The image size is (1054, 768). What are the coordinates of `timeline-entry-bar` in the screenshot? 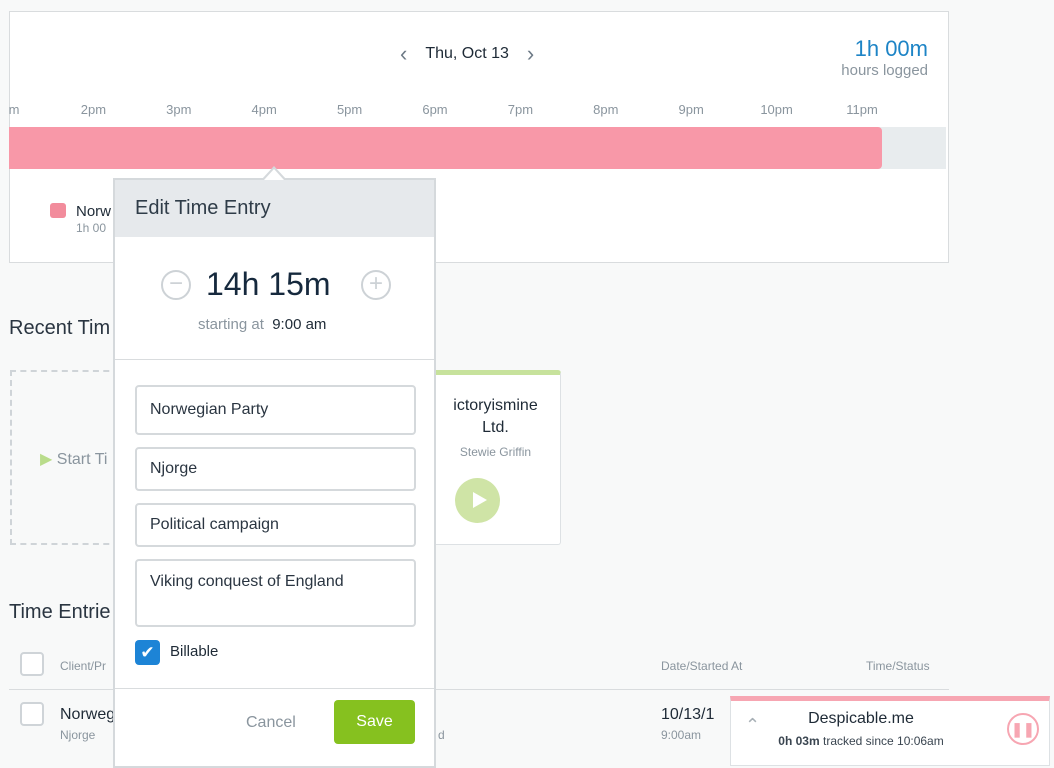 It's located at (445, 148).